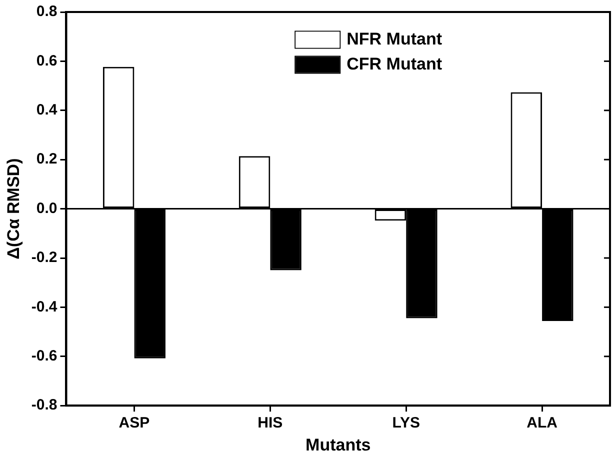  I want to click on x-tick-label: ASP, so click(134, 423).